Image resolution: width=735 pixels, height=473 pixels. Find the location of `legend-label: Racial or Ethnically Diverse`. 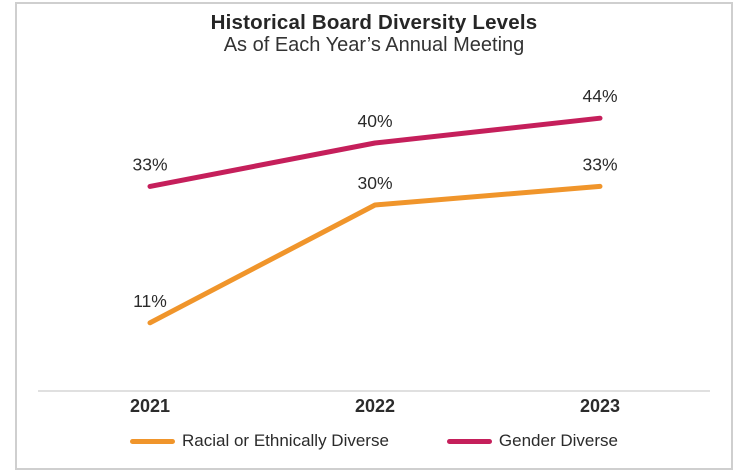

legend-label: Racial or Ethnically Diverse is located at coordinates (285, 440).